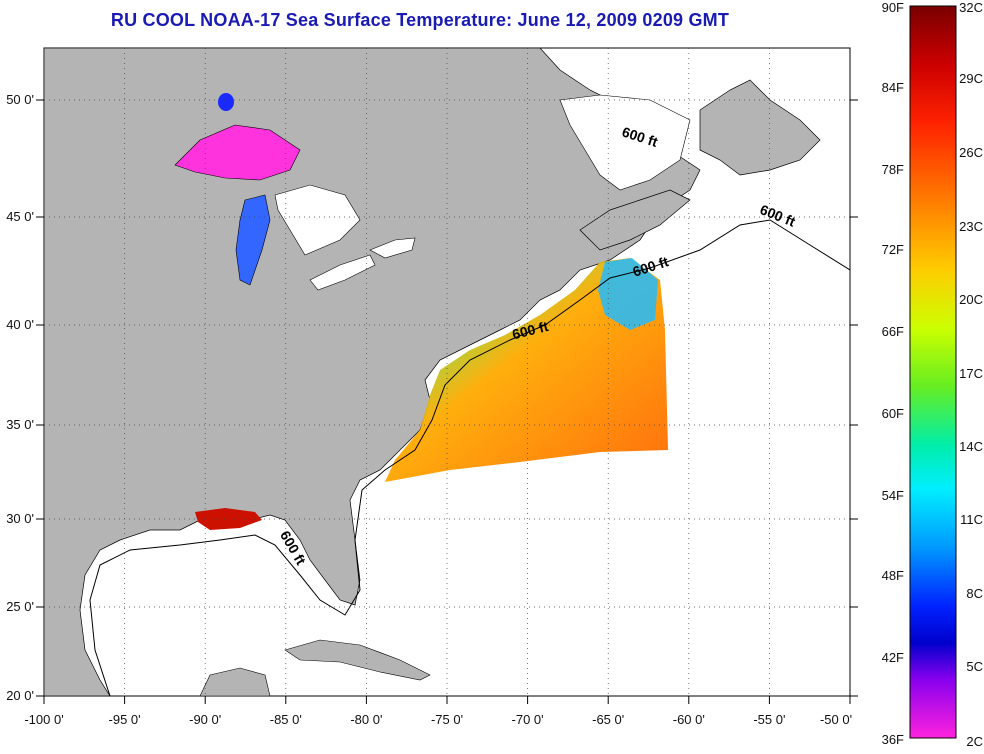 The image size is (984, 754). Describe the element at coordinates (226, 102) in the screenshot. I see `lake-nipigon` at that location.